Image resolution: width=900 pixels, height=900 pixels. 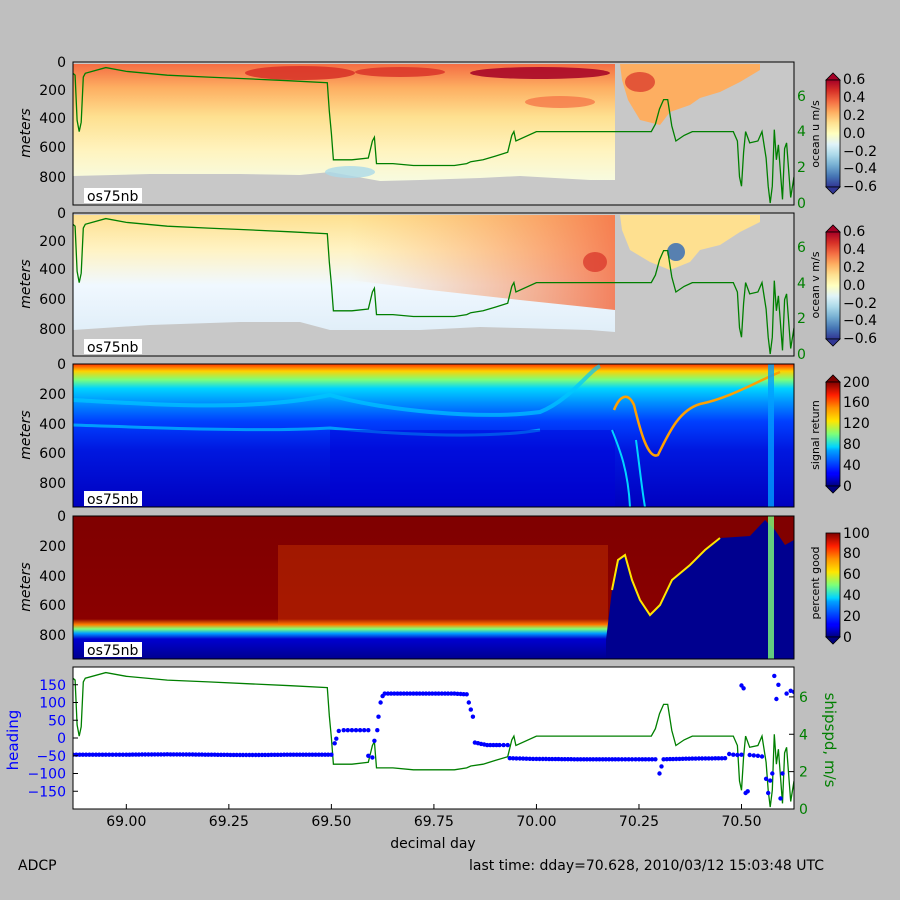 What do you see at coordinates (700, 589) in the screenshot?
I see `pg-bad-region` at bounding box center [700, 589].